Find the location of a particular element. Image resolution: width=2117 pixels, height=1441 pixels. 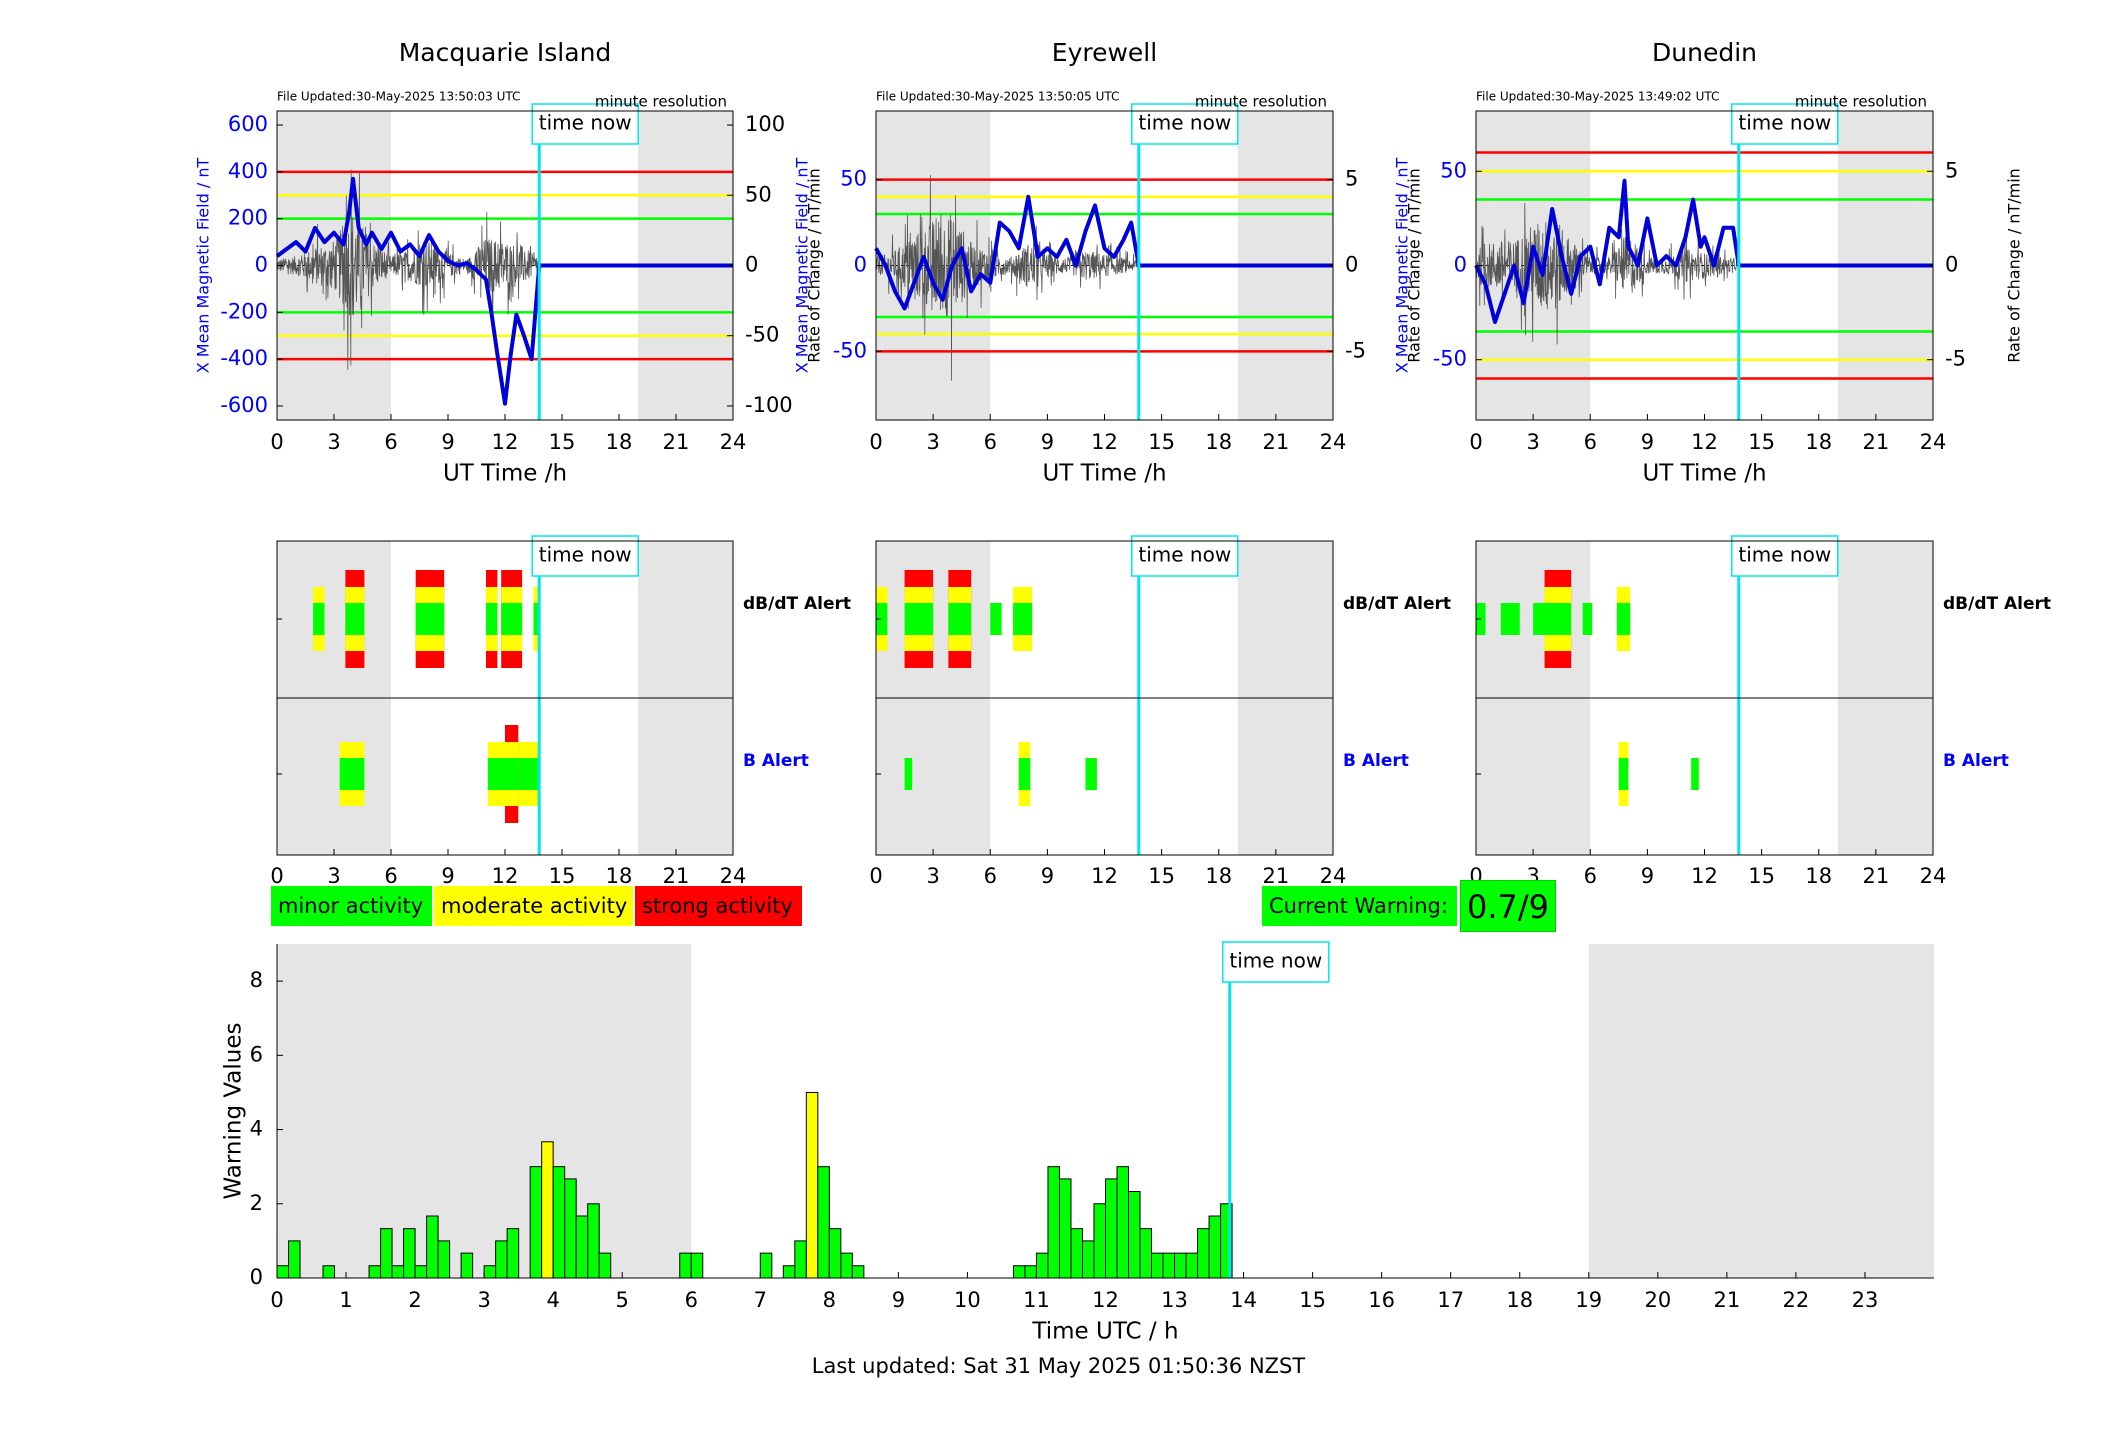

y-tick-label: 50 is located at coordinates (853, 179).